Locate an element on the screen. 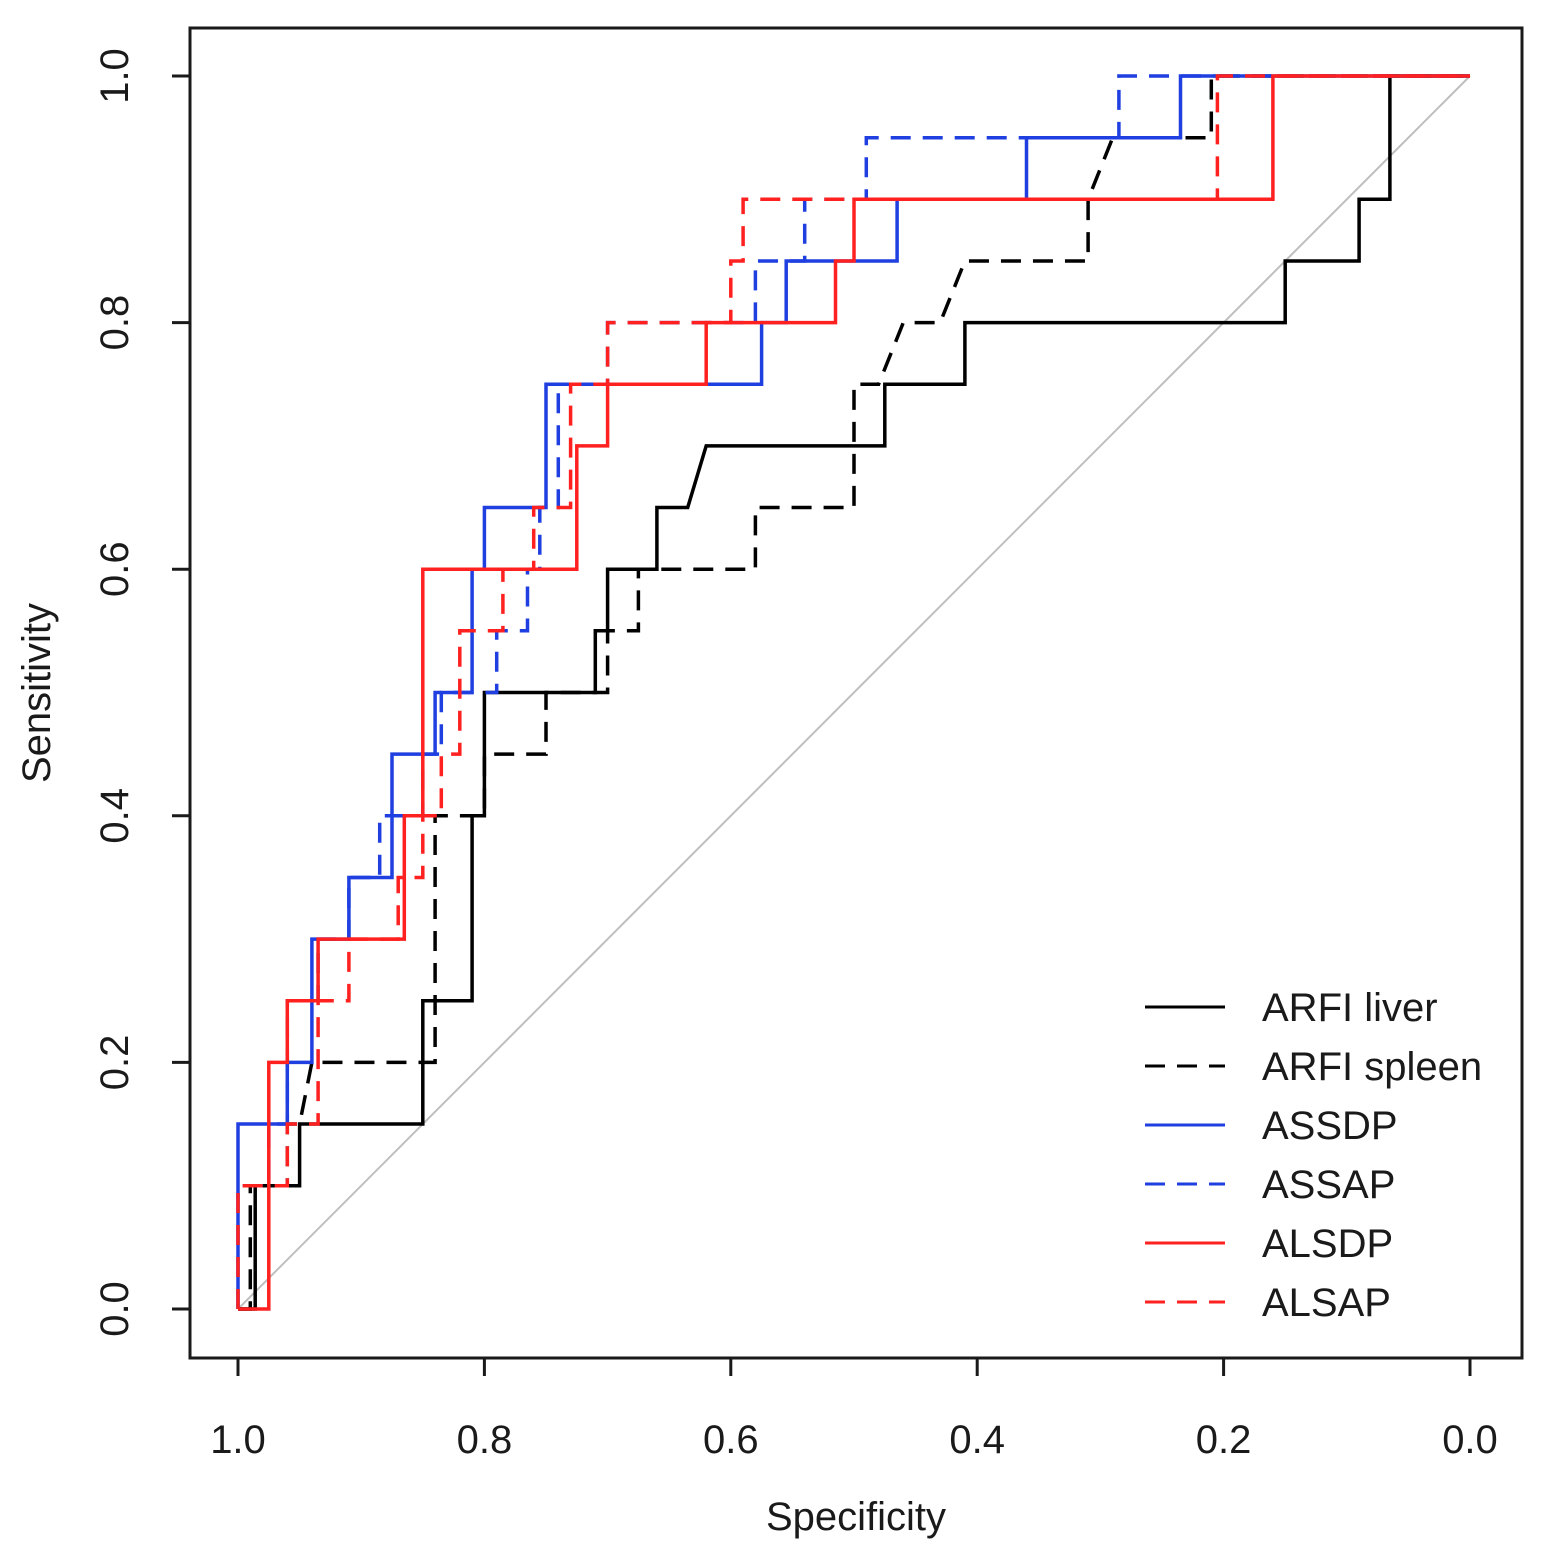 The width and height of the screenshot is (1555, 1560). legend-label: ASSDP is located at coordinates (1330, 1126).